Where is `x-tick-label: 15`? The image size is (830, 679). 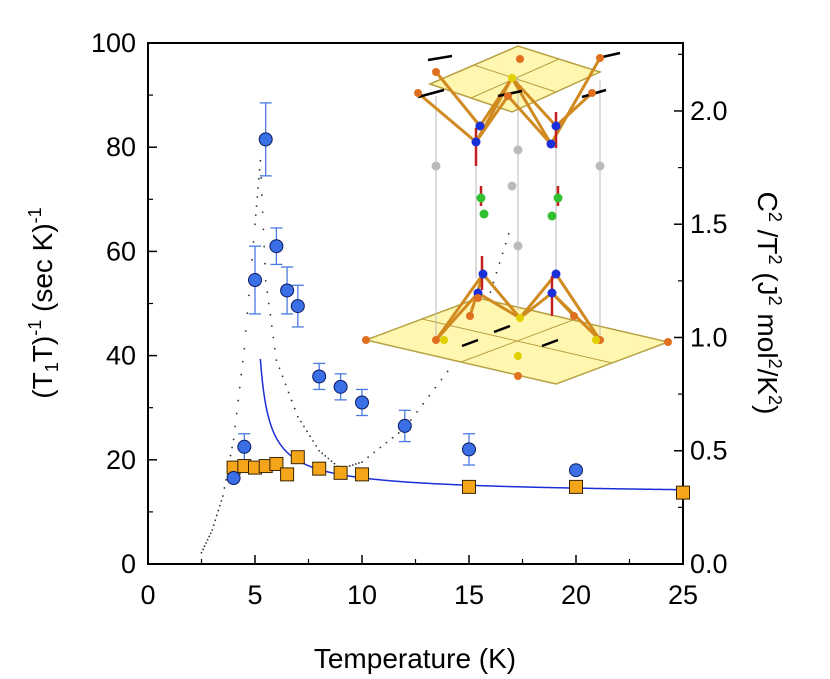 x-tick-label: 15 is located at coordinates (469, 595).